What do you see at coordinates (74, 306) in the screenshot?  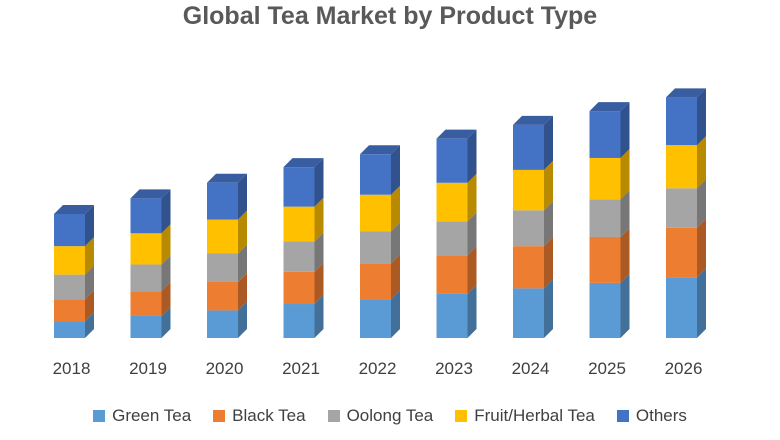 I see `bar-segment-black-tea-2018` at bounding box center [74, 306].